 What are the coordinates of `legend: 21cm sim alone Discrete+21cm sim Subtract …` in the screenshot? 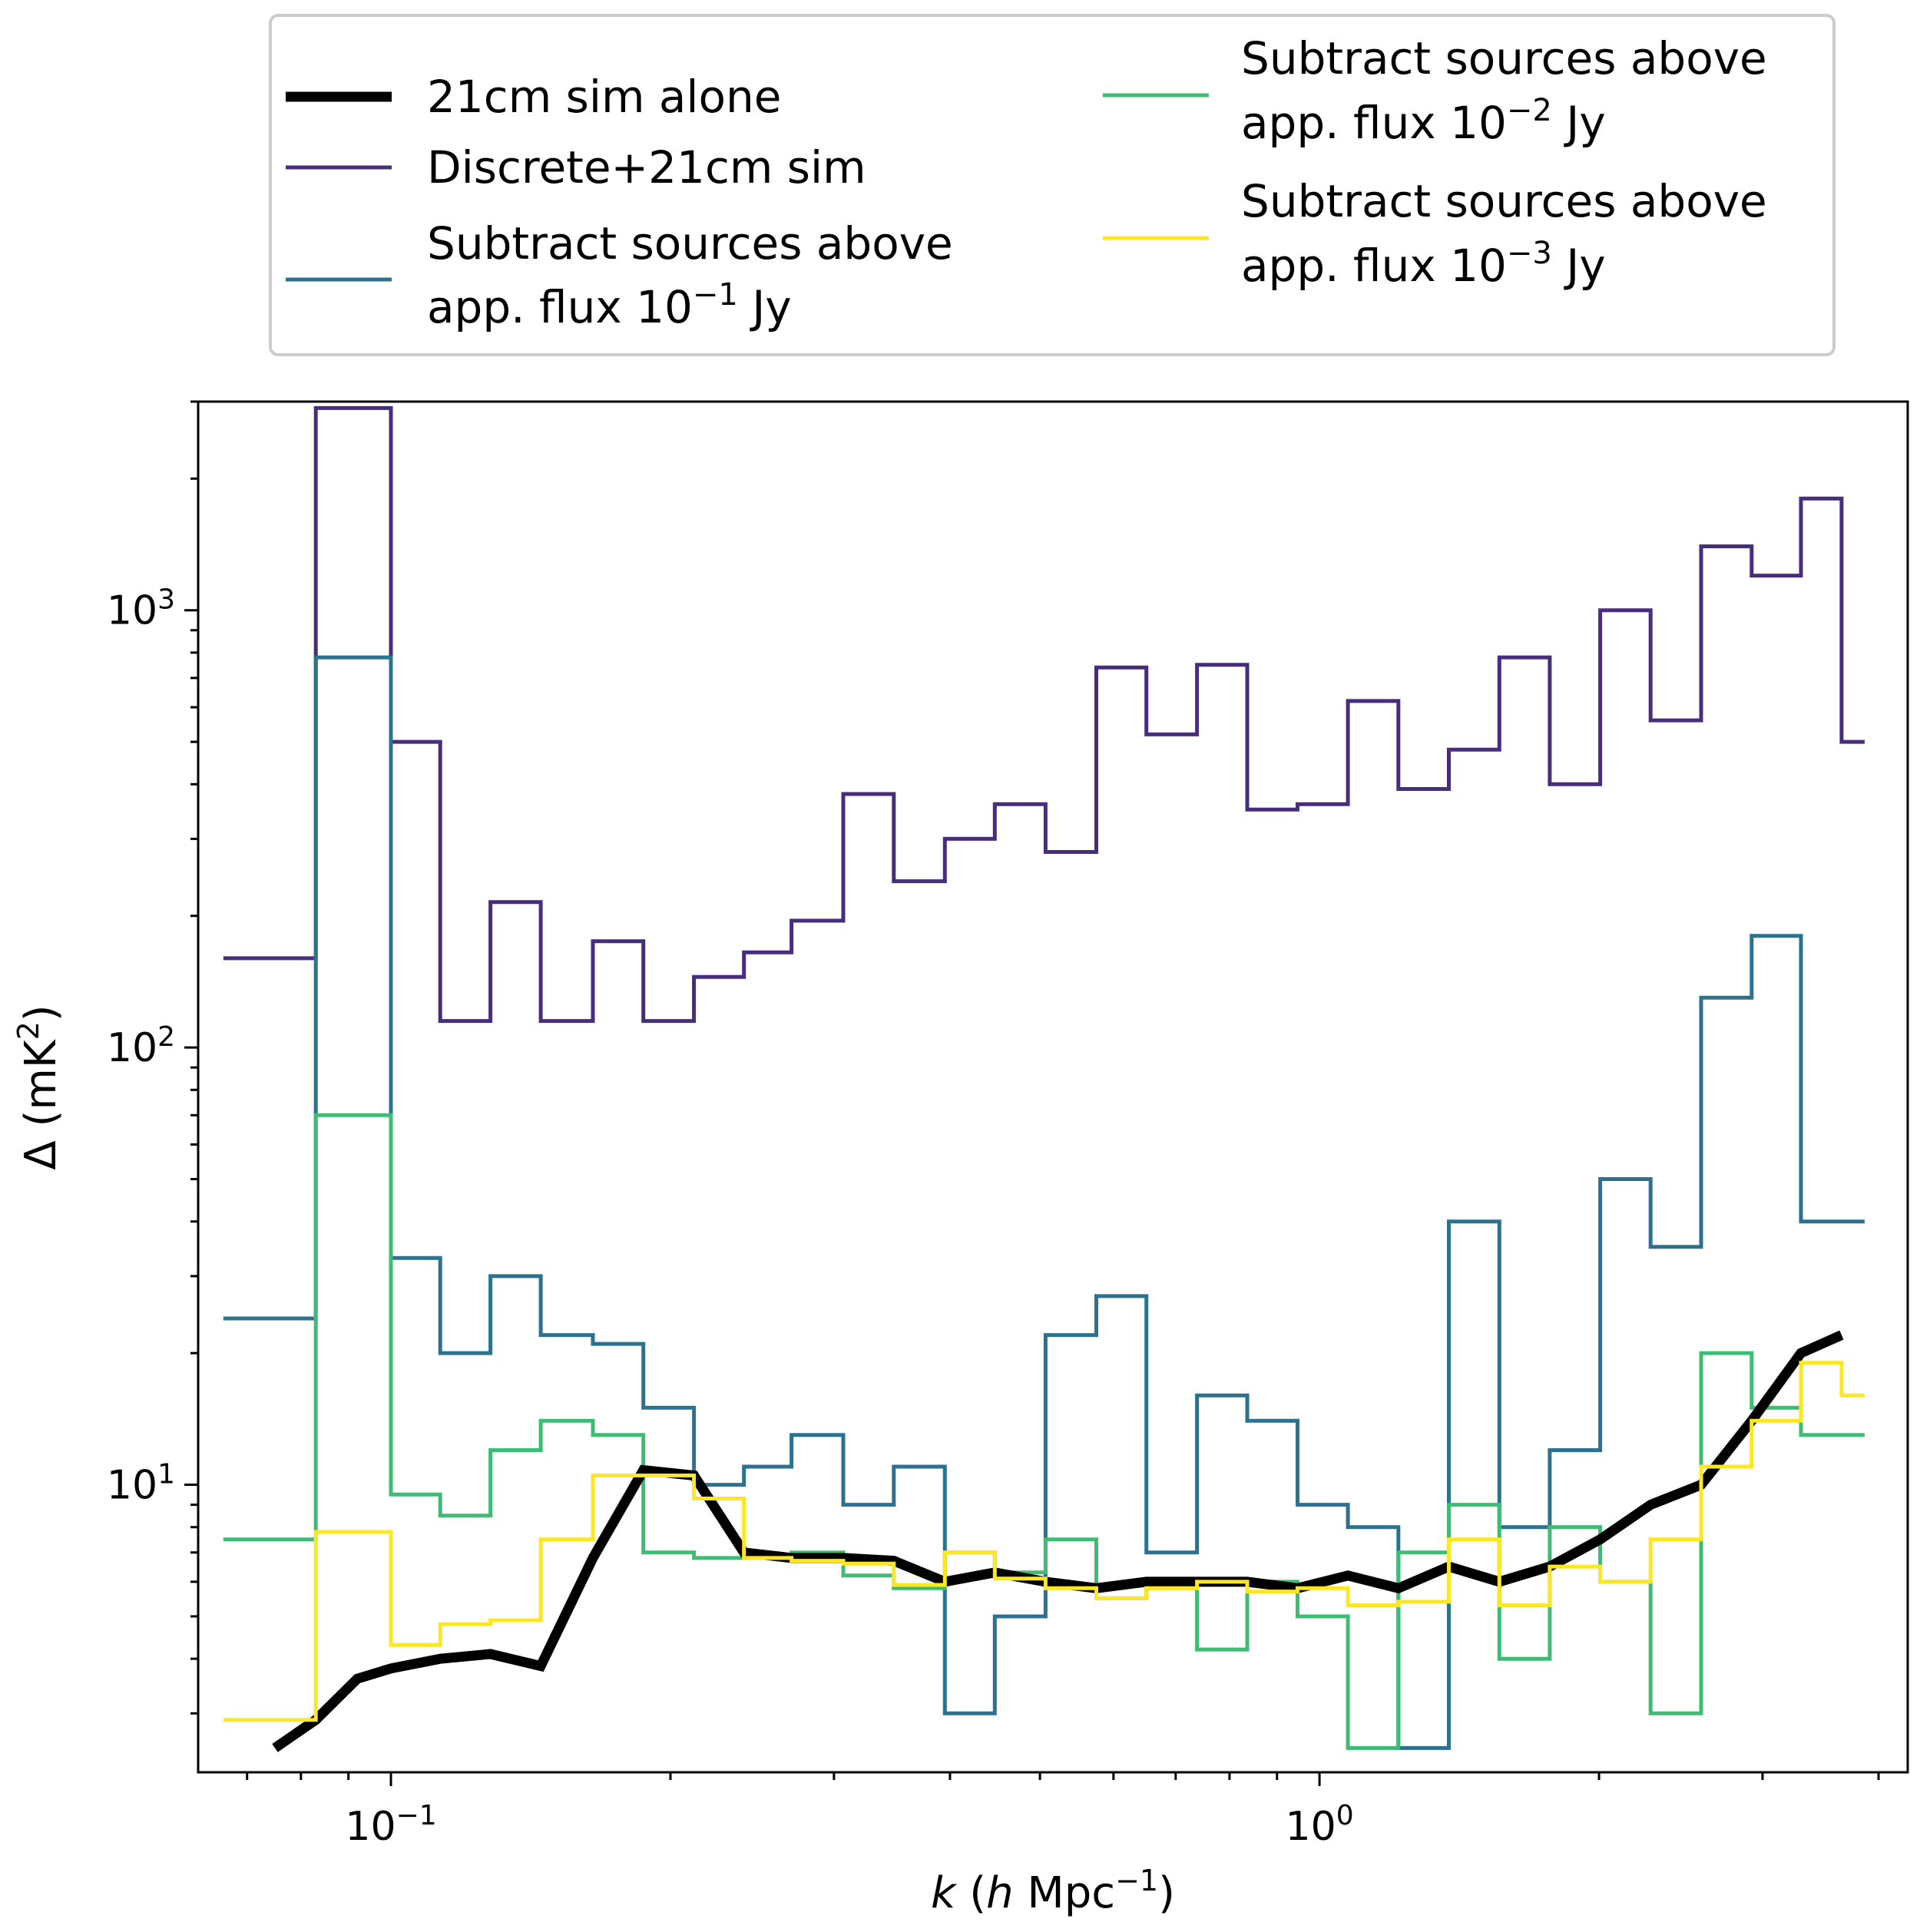 It's located at (1052, 185).